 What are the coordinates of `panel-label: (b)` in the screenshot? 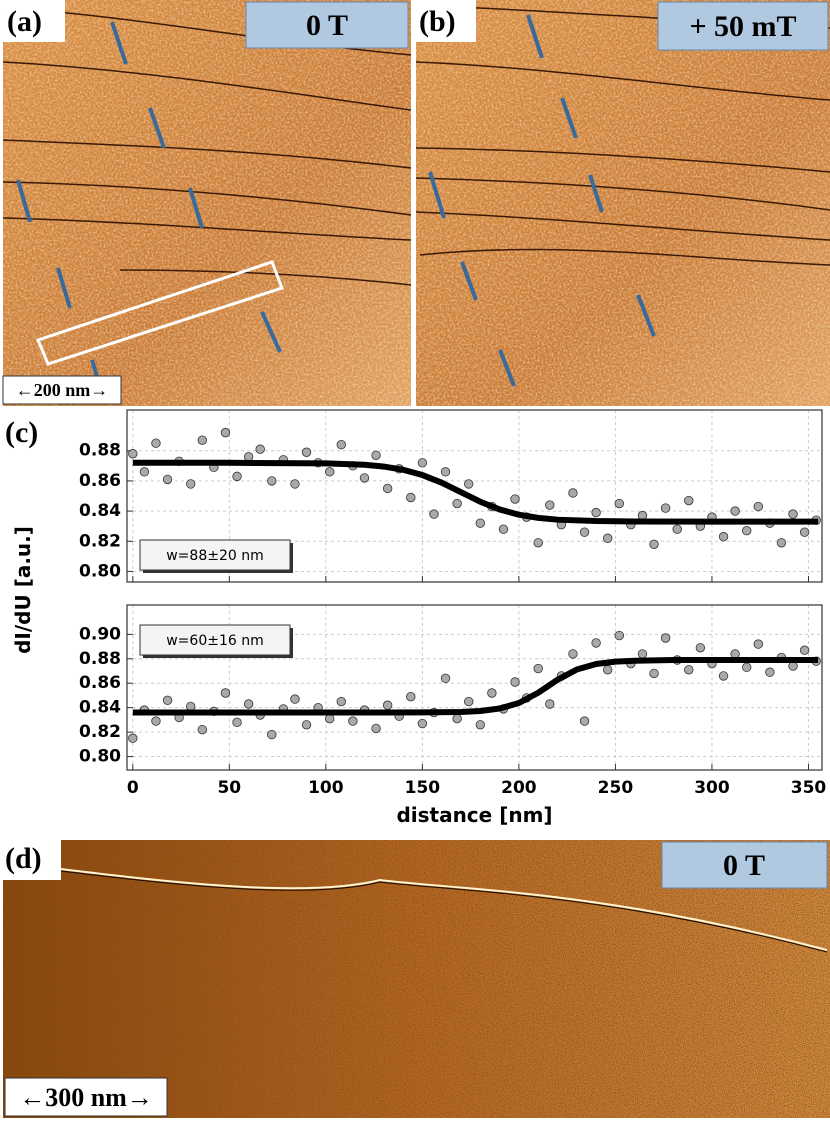 It's located at (437, 21).